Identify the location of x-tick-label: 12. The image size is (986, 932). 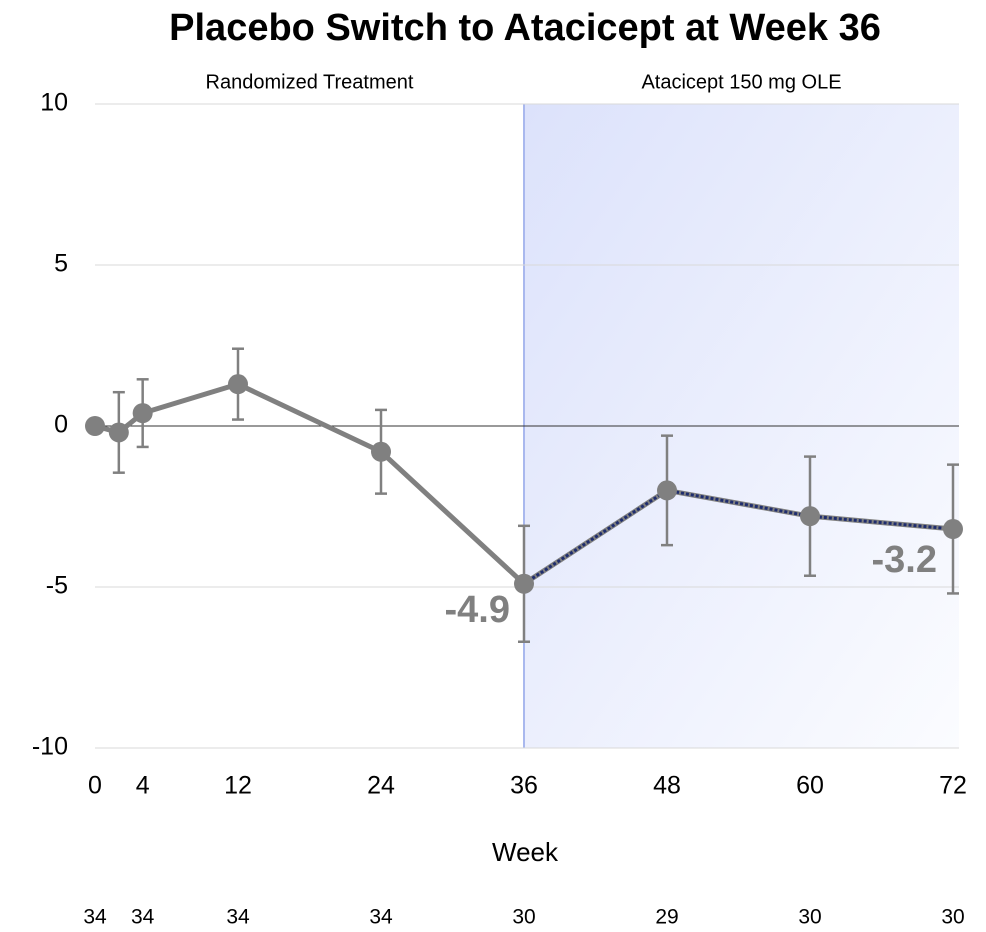
(238, 786).